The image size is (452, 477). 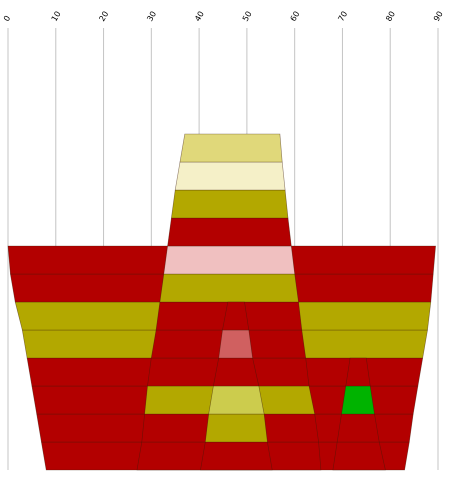 What do you see at coordinates (342, 16) in the screenshot?
I see `x-tick-label: 70` at bounding box center [342, 16].